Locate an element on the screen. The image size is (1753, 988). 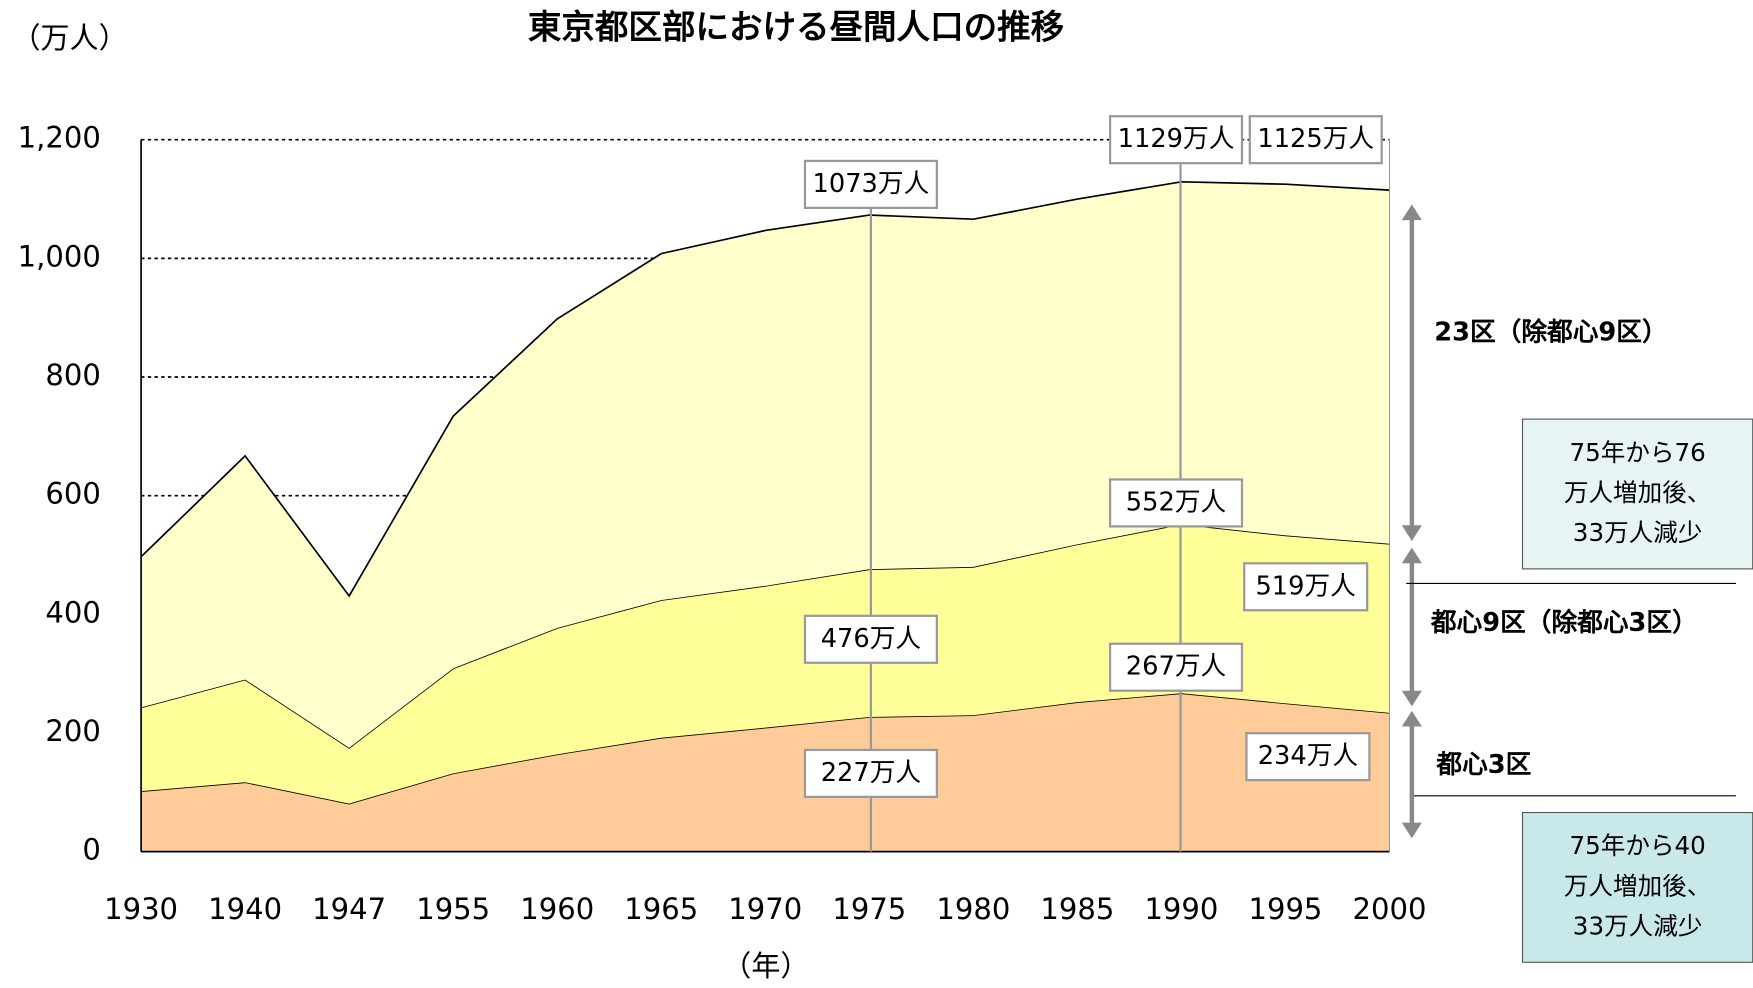
chart-title: 東京都区部における昼間人口の推移 is located at coordinates (796, 27).